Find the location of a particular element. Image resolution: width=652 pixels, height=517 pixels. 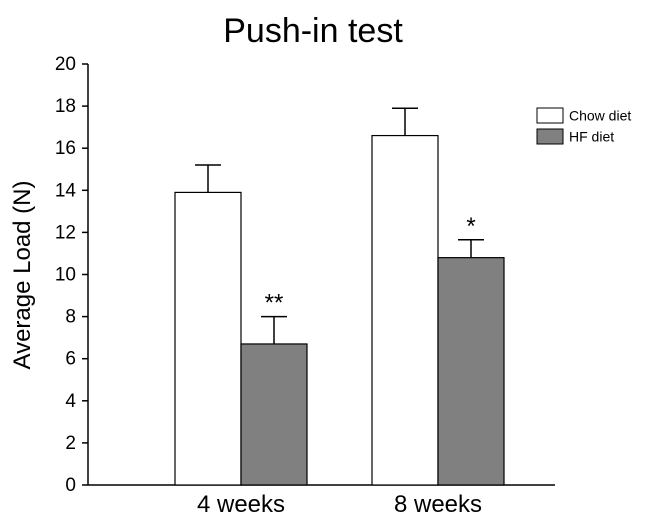

y-tick-label: 14 is located at coordinates (66, 190).